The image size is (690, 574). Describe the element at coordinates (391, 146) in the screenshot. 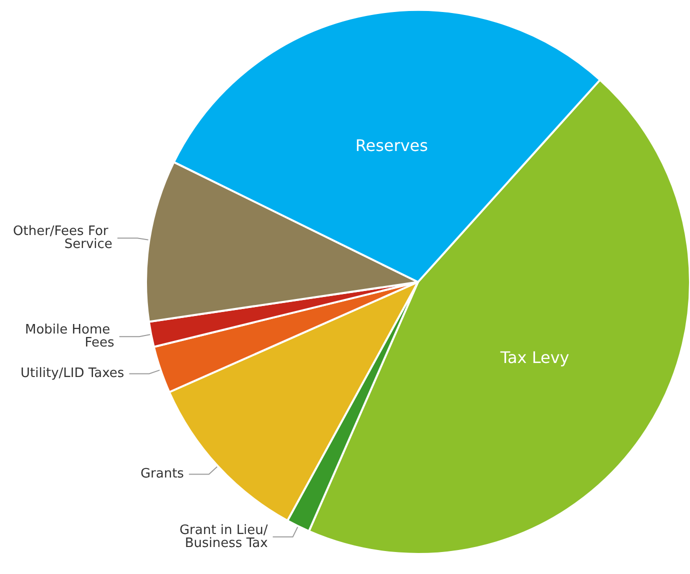

I see `slice-label: Reserves` at that location.